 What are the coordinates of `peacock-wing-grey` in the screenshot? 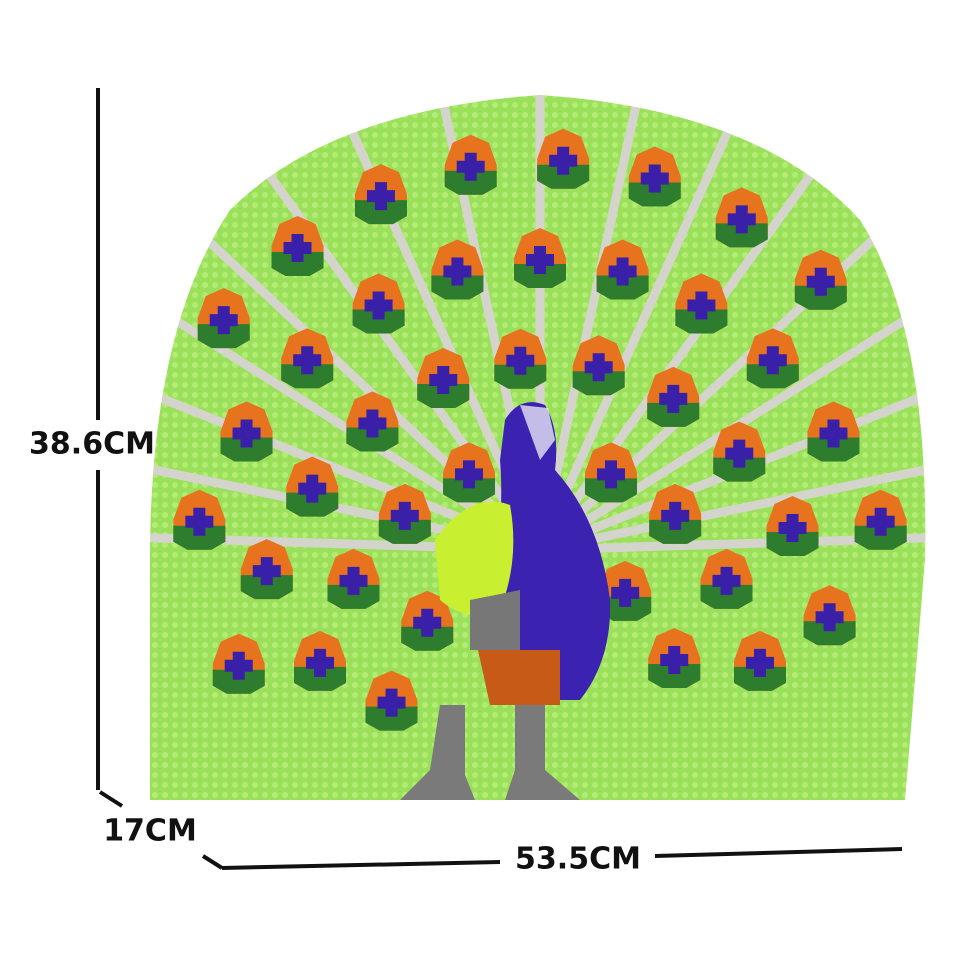 It's located at (495, 620).